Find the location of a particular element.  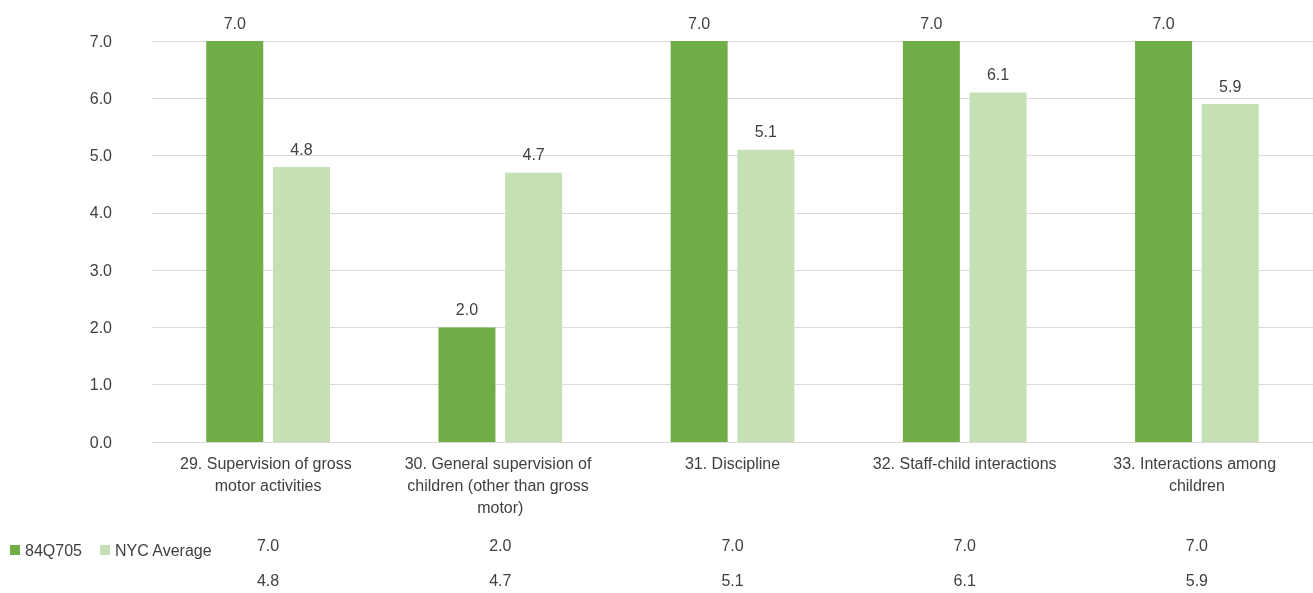

y-tick-label: 1.0 is located at coordinates (101, 385).